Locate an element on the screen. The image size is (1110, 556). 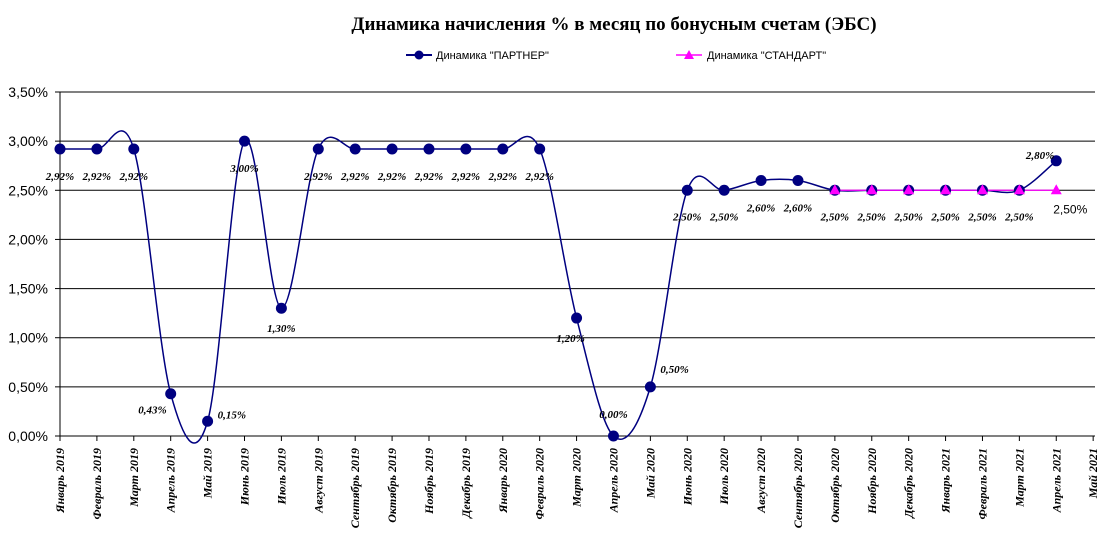
partner-data-label: 0,00% is located at coordinates (613, 415).